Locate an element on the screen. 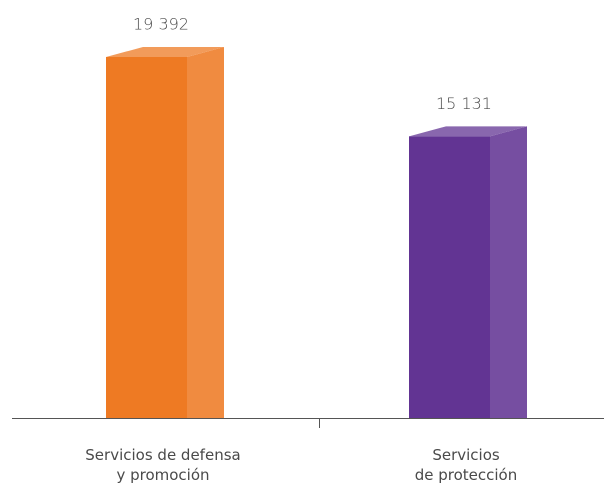  category-label: Servicios de protección is located at coordinates (466, 465).